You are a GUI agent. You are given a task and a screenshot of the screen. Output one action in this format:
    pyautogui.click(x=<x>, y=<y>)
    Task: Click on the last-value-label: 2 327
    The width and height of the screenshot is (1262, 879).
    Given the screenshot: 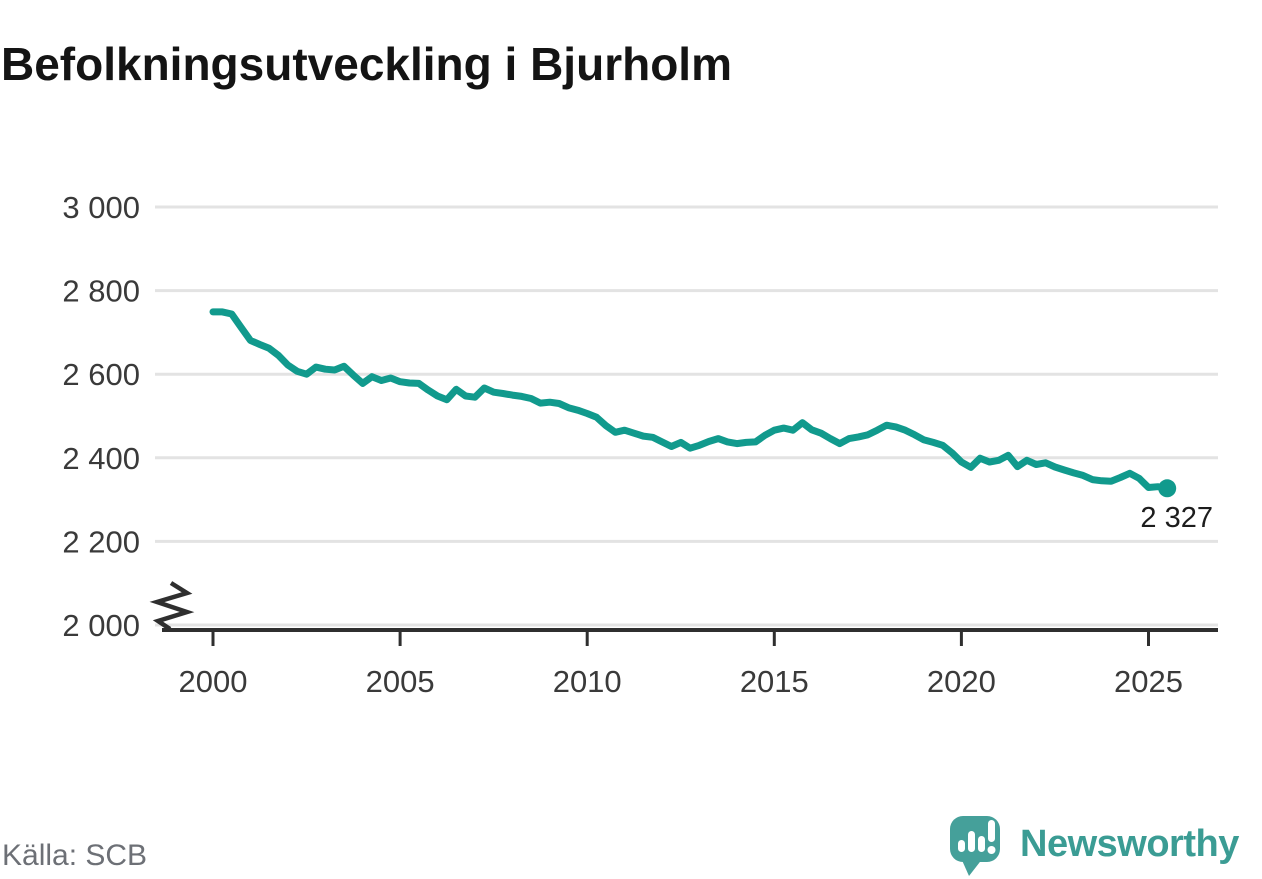 What is the action you would take?
    pyautogui.click(x=1176, y=518)
    